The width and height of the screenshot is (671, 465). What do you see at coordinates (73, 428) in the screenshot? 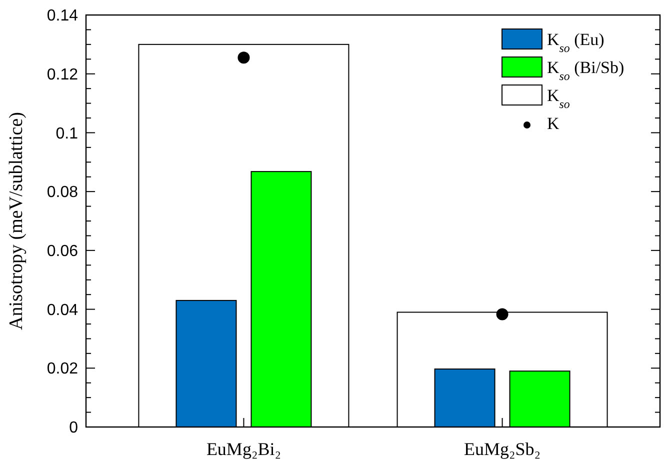
I see `y-tick-label: 0` at bounding box center [73, 428].